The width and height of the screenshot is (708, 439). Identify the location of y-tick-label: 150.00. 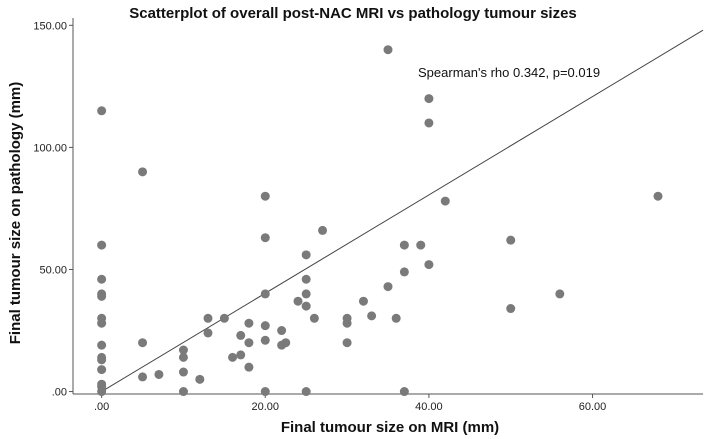
(50, 26).